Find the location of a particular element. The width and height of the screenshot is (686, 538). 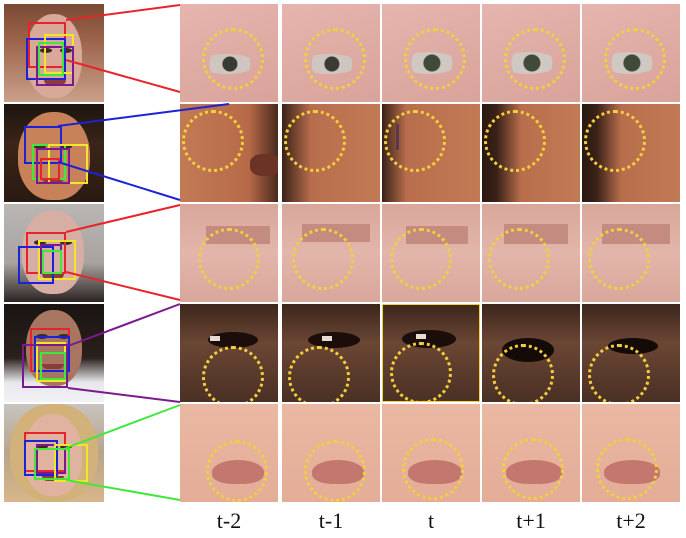

connector-row5-bottom is located at coordinates (123, 490).